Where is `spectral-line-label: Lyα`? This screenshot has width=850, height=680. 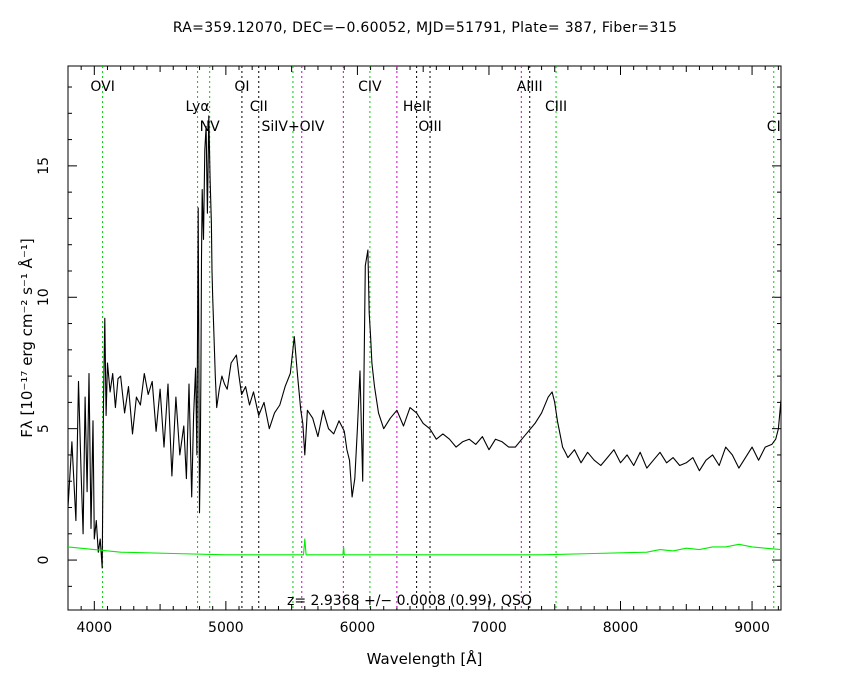
spectral-line-label: Lyα is located at coordinates (198, 107).